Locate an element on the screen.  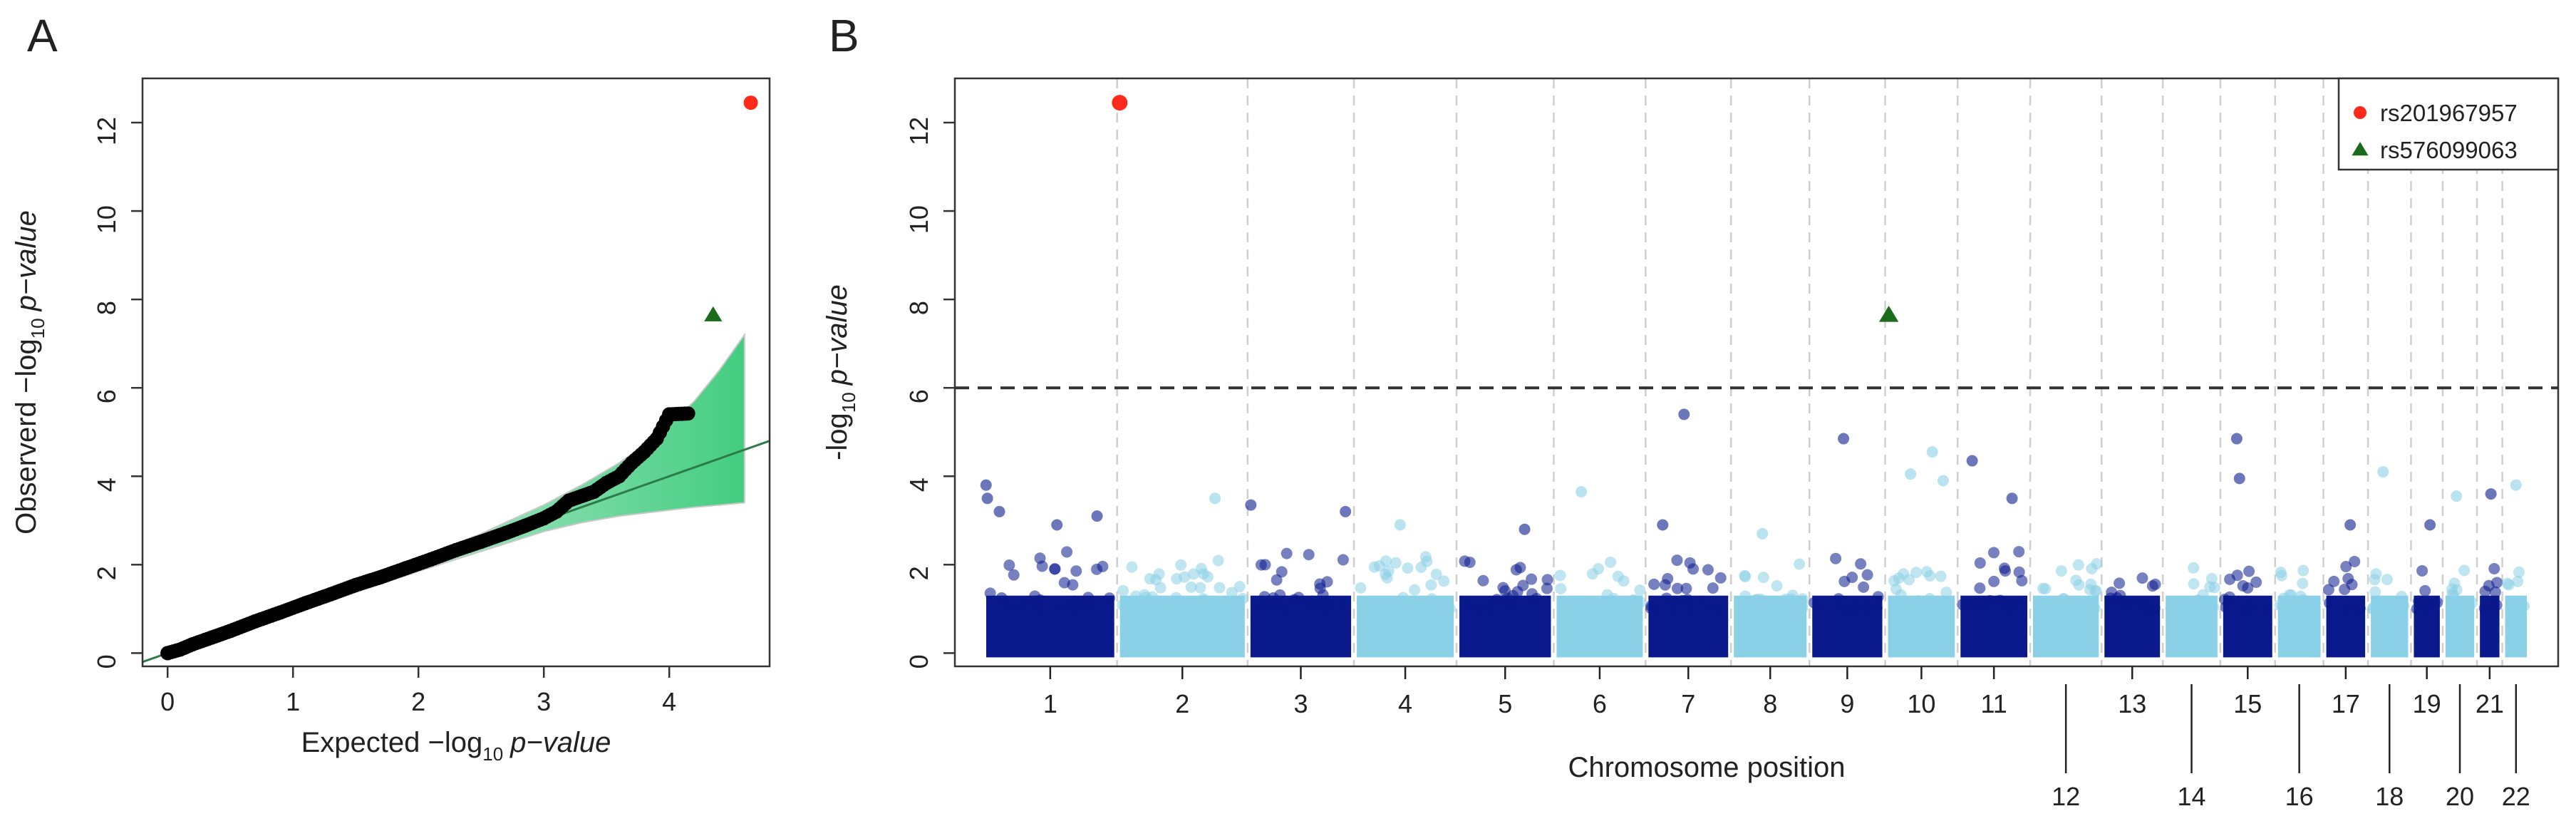
chromosome-label: 8 is located at coordinates (1770, 703).